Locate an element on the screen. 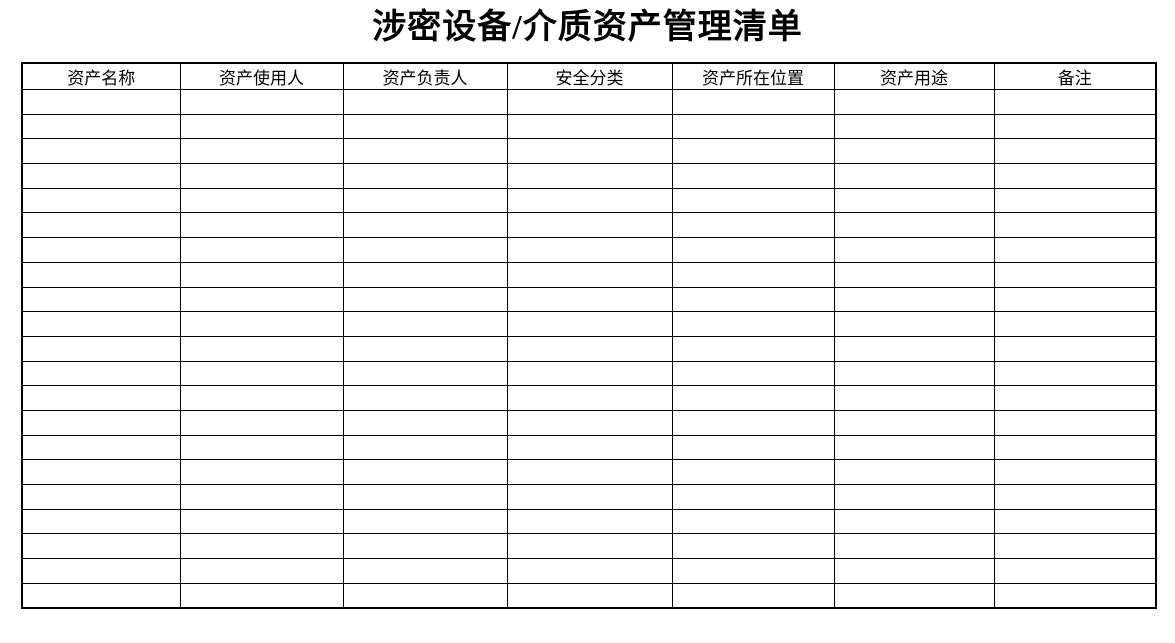 The height and width of the screenshot is (643, 1175). column-header-asset-purpose: 资产用途 is located at coordinates (914, 76).